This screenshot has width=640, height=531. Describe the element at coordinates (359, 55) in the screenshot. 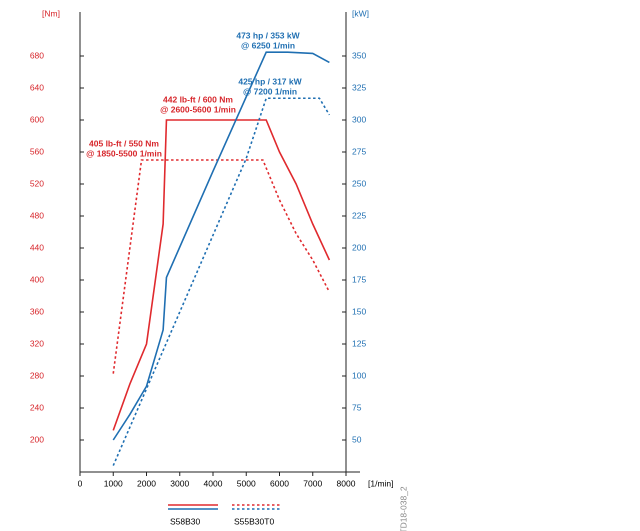

I see `y2-tick-label: 350` at that location.